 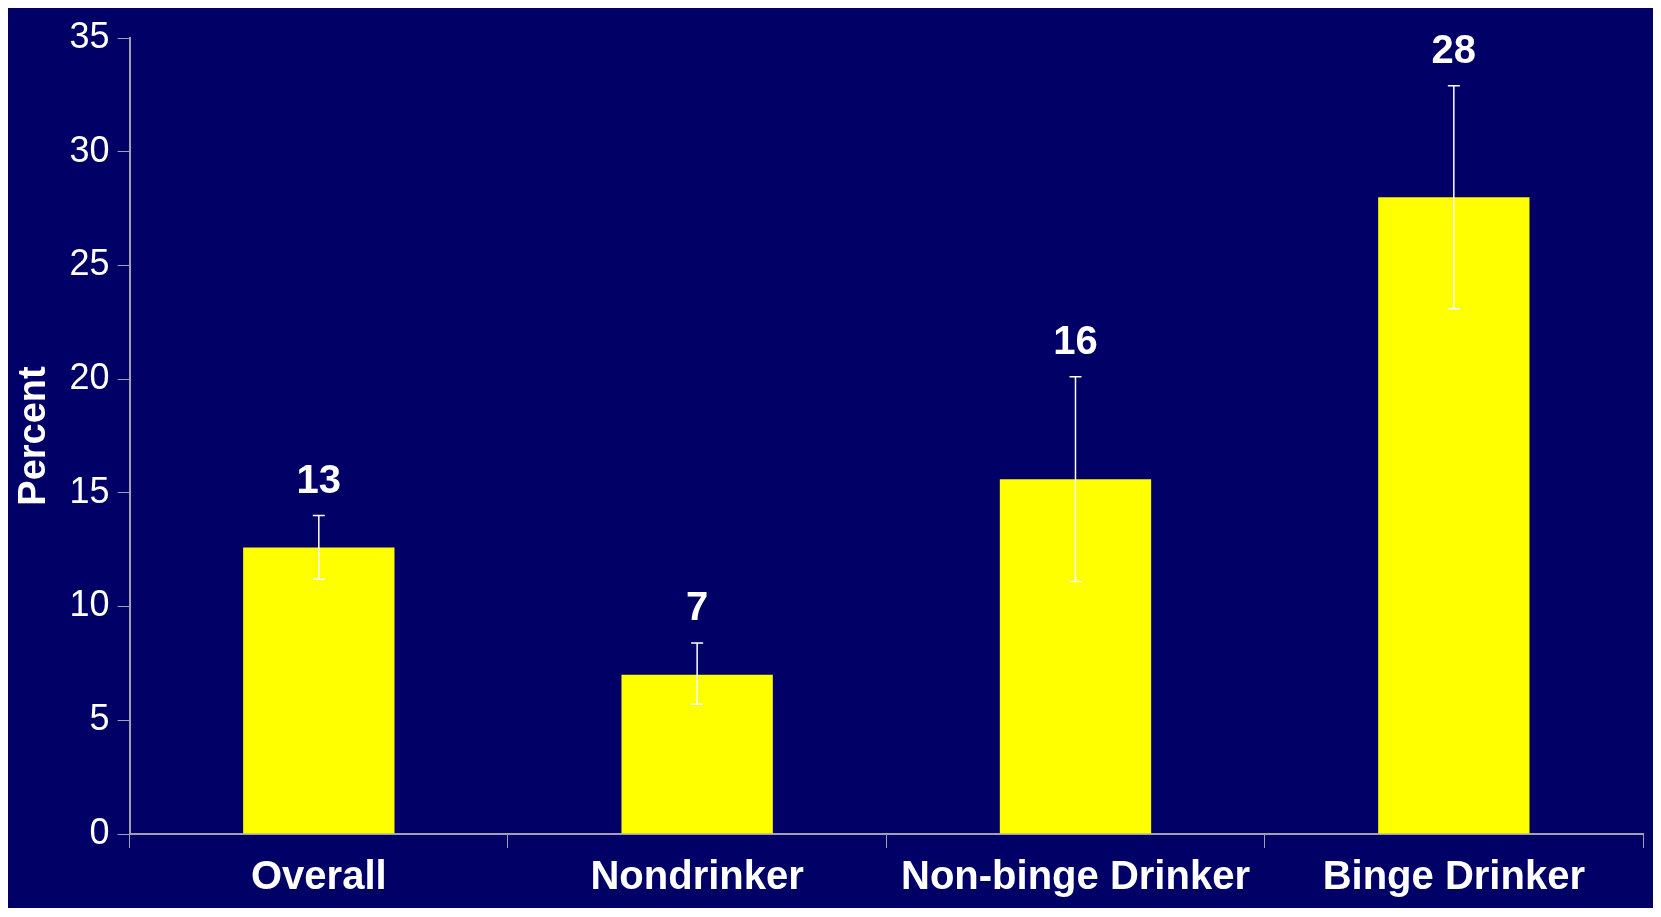 I want to click on data-label: 28, so click(x=1454, y=48).